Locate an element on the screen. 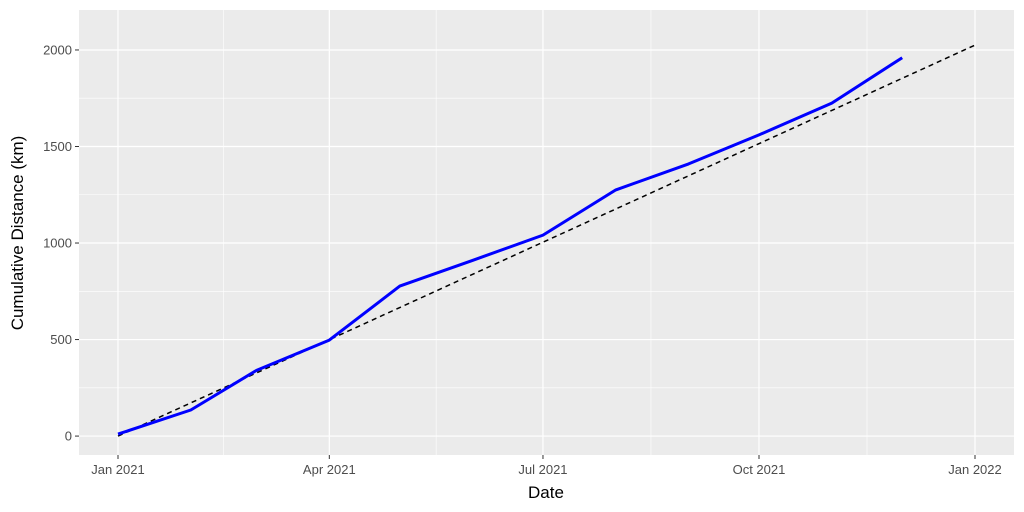  y-tick-label: 1000 is located at coordinates (57, 243).